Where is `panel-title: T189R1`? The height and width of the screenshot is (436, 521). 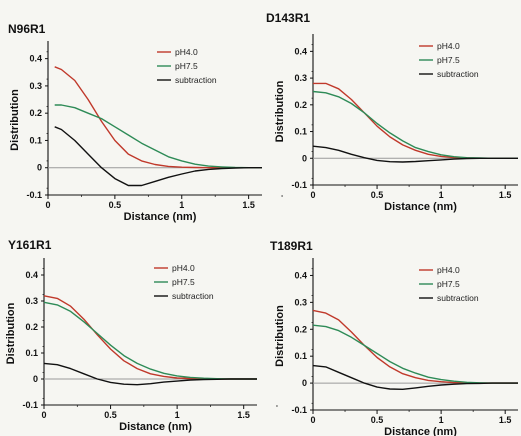 panel-title: T189R1 is located at coordinates (291, 246).